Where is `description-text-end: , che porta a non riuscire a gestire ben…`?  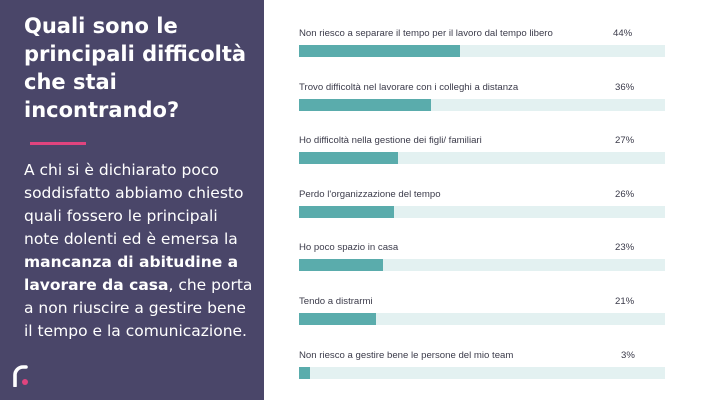 description-text-end: , che porta a non riuscire a gestire ben… is located at coordinates (138, 308).